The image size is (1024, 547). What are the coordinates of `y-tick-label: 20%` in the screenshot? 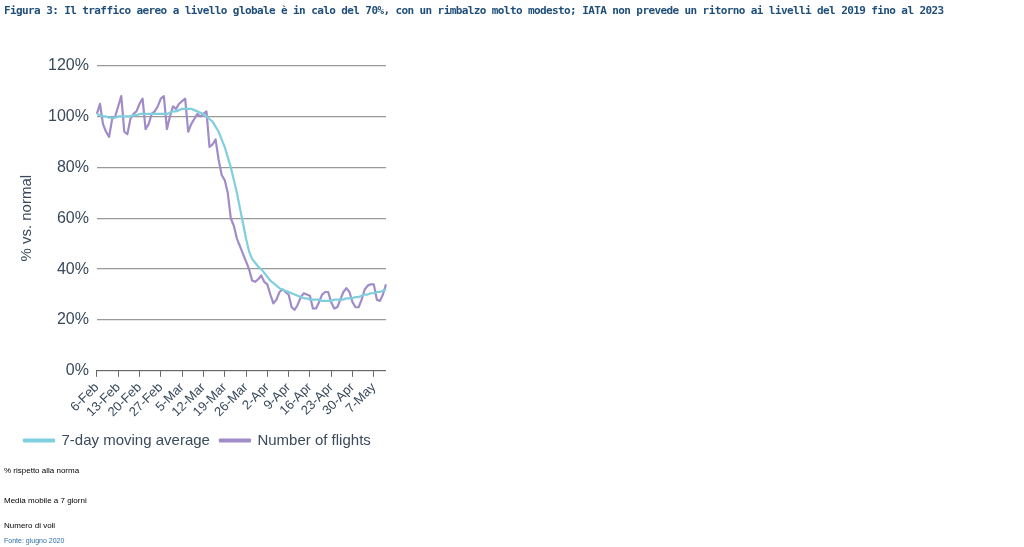 It's located at (72, 319).